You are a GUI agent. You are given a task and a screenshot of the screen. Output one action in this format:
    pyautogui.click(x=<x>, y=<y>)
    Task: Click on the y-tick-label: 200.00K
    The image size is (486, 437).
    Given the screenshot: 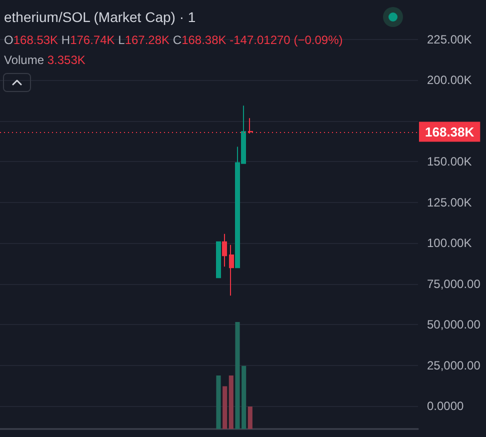 What is the action you would take?
    pyautogui.click(x=449, y=80)
    